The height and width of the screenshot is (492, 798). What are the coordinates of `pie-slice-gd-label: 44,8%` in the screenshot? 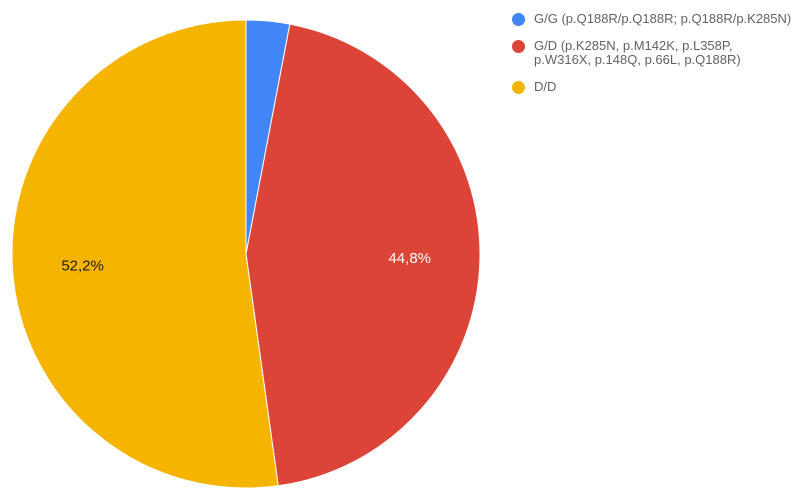 It's located at (409, 258).